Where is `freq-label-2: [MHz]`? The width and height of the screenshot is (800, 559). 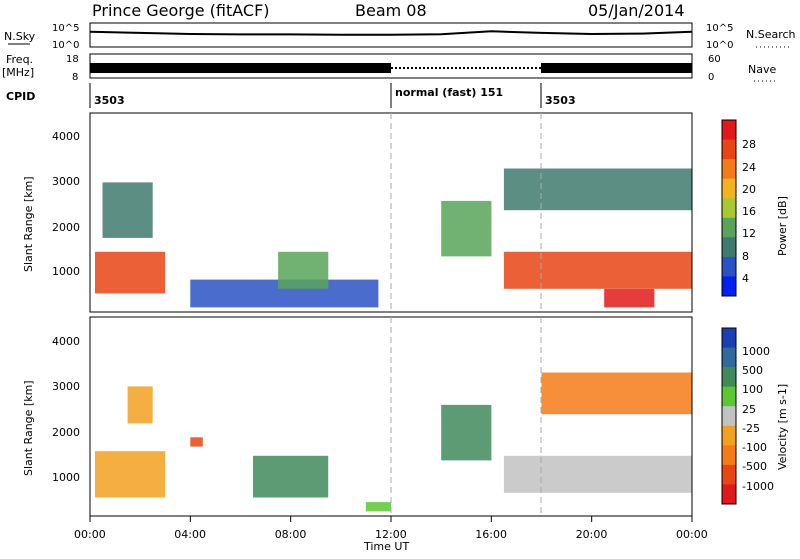
freq-label-2: [MHz] is located at coordinates (18, 72).